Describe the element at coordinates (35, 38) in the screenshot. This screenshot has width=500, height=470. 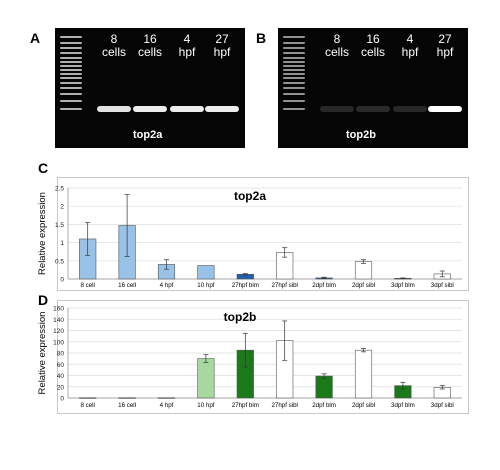
I see `panel-letter-a: A` at that location.